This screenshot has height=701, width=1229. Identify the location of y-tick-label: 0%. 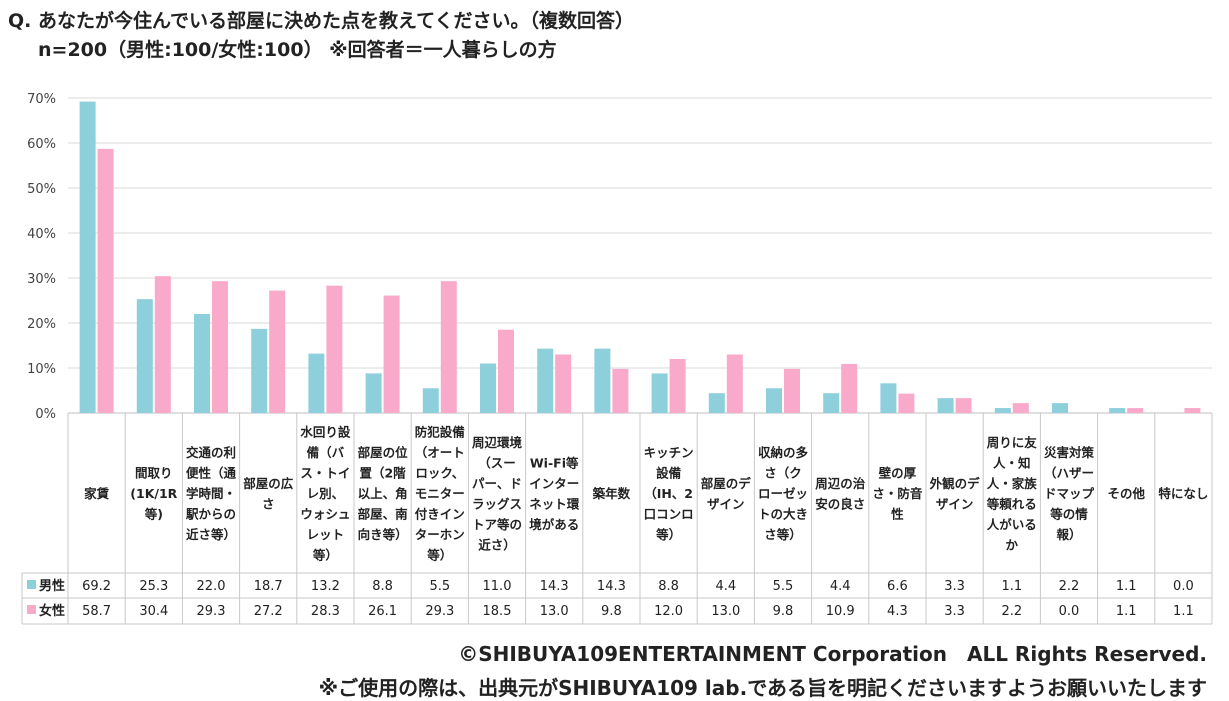
(45, 414).